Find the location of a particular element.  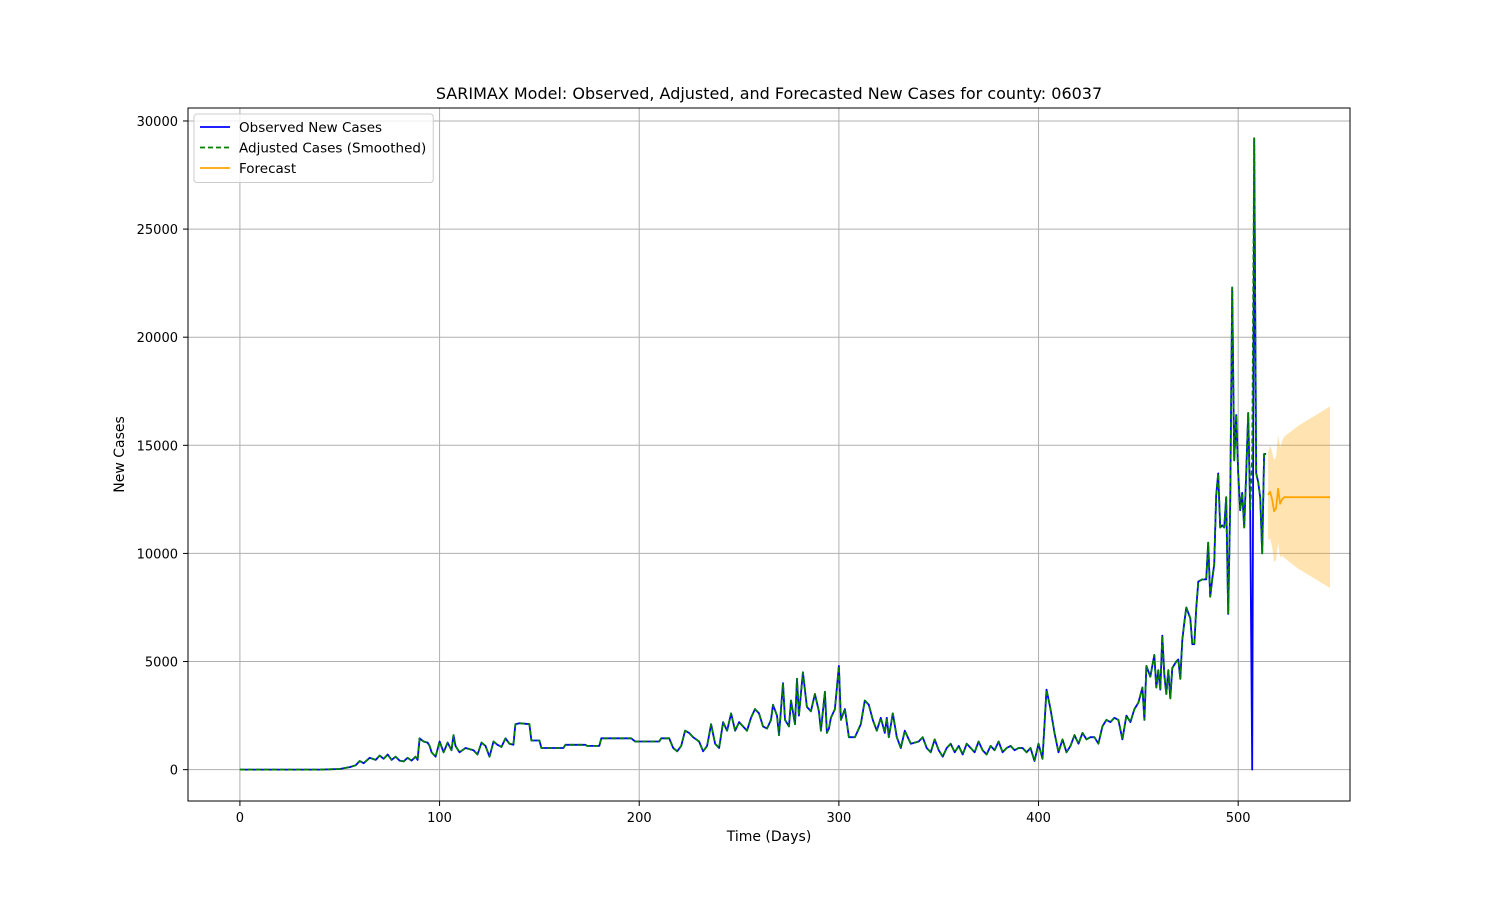

x-tick-label: 100 is located at coordinates (439, 818).